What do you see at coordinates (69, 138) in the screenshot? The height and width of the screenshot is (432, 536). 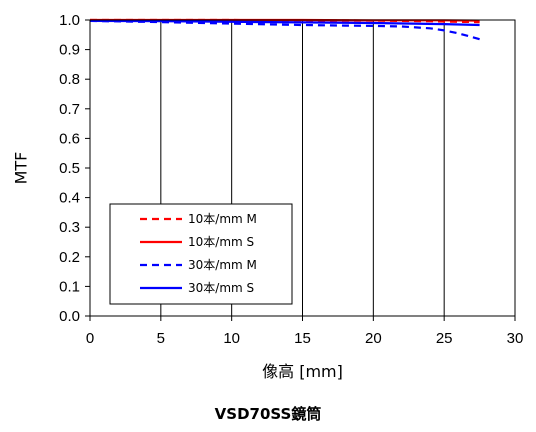 I see `y-tick-label: 0.6` at bounding box center [69, 138].